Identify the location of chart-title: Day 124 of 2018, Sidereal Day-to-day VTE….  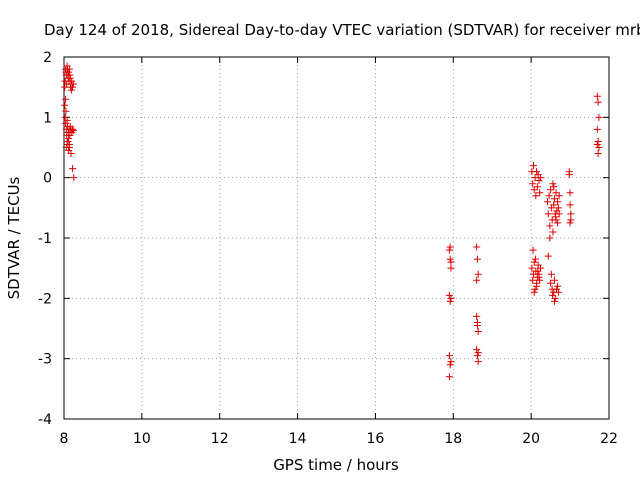
(342, 30).